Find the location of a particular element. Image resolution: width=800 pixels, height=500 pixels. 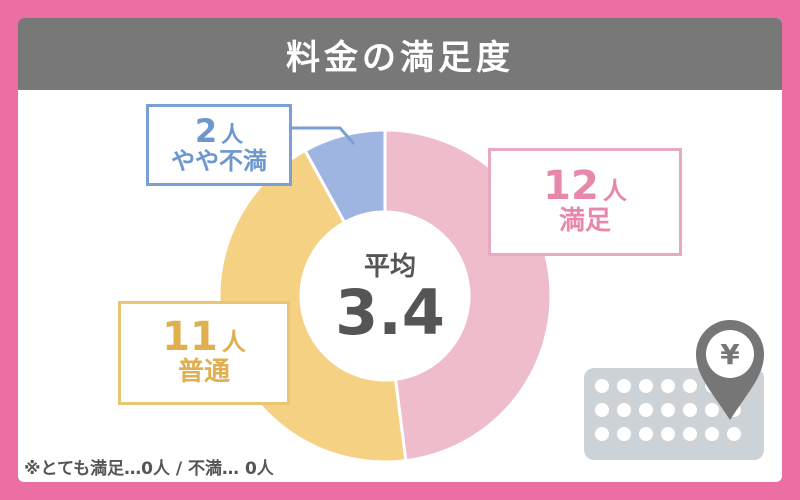

page-title: 料金の満足度 is located at coordinates (400, 57).